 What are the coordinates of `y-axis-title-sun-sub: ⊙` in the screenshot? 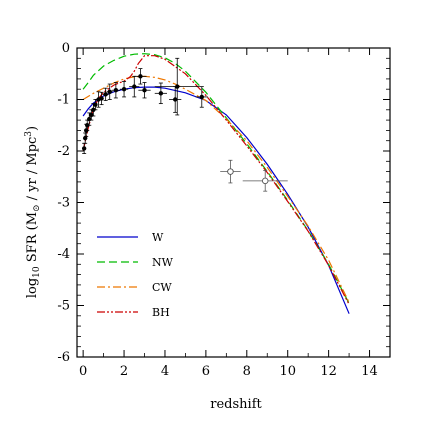 It's located at (37, 208).